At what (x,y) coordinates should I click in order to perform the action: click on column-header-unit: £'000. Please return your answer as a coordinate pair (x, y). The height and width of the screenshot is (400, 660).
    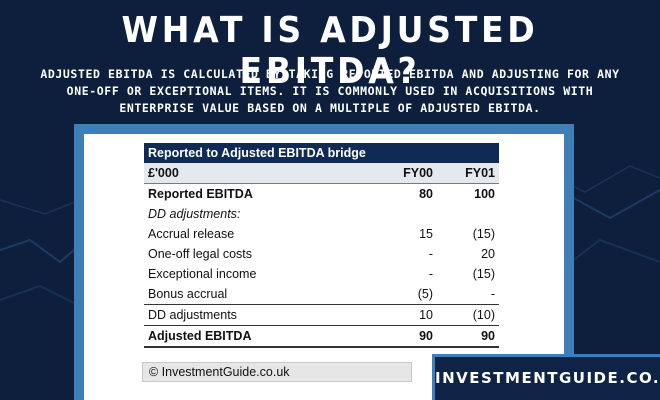
    Looking at the image, I should click on (259, 173).